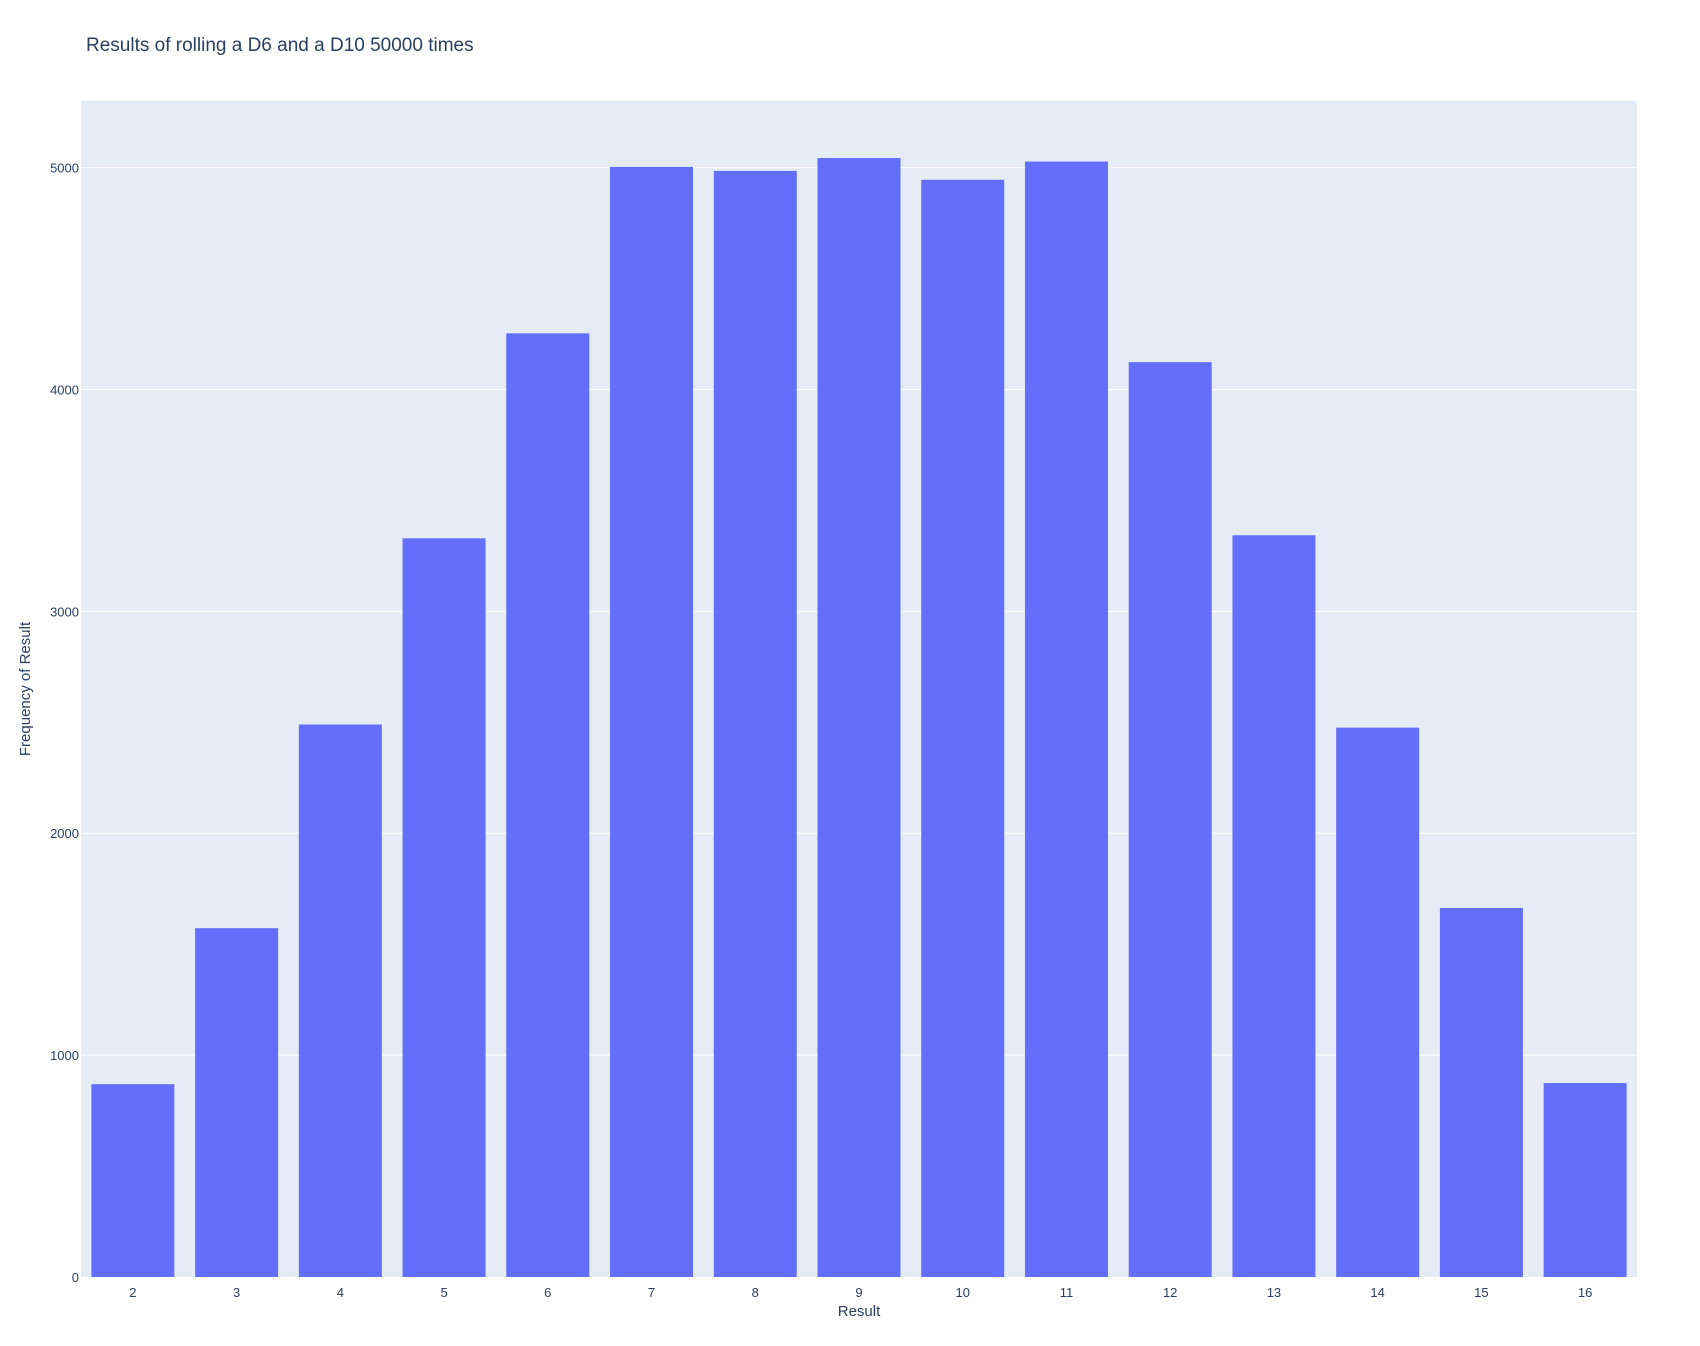  Describe the element at coordinates (755, 1292) in the screenshot. I see `x-tick-label: 8` at that location.